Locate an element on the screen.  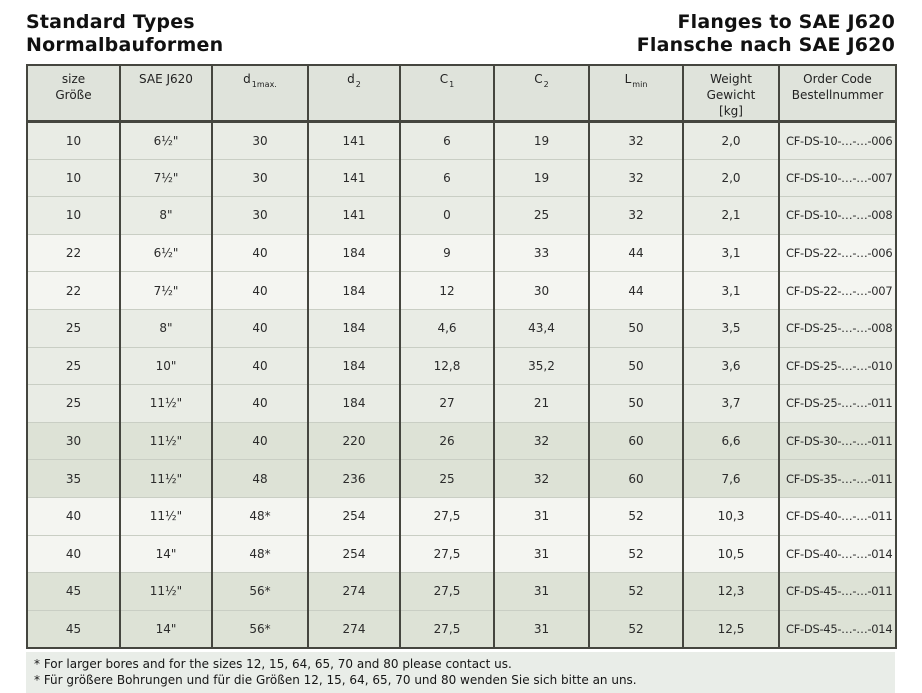
cell-order: CF-DS-10-…-…-006 is located at coordinates (837, 140).